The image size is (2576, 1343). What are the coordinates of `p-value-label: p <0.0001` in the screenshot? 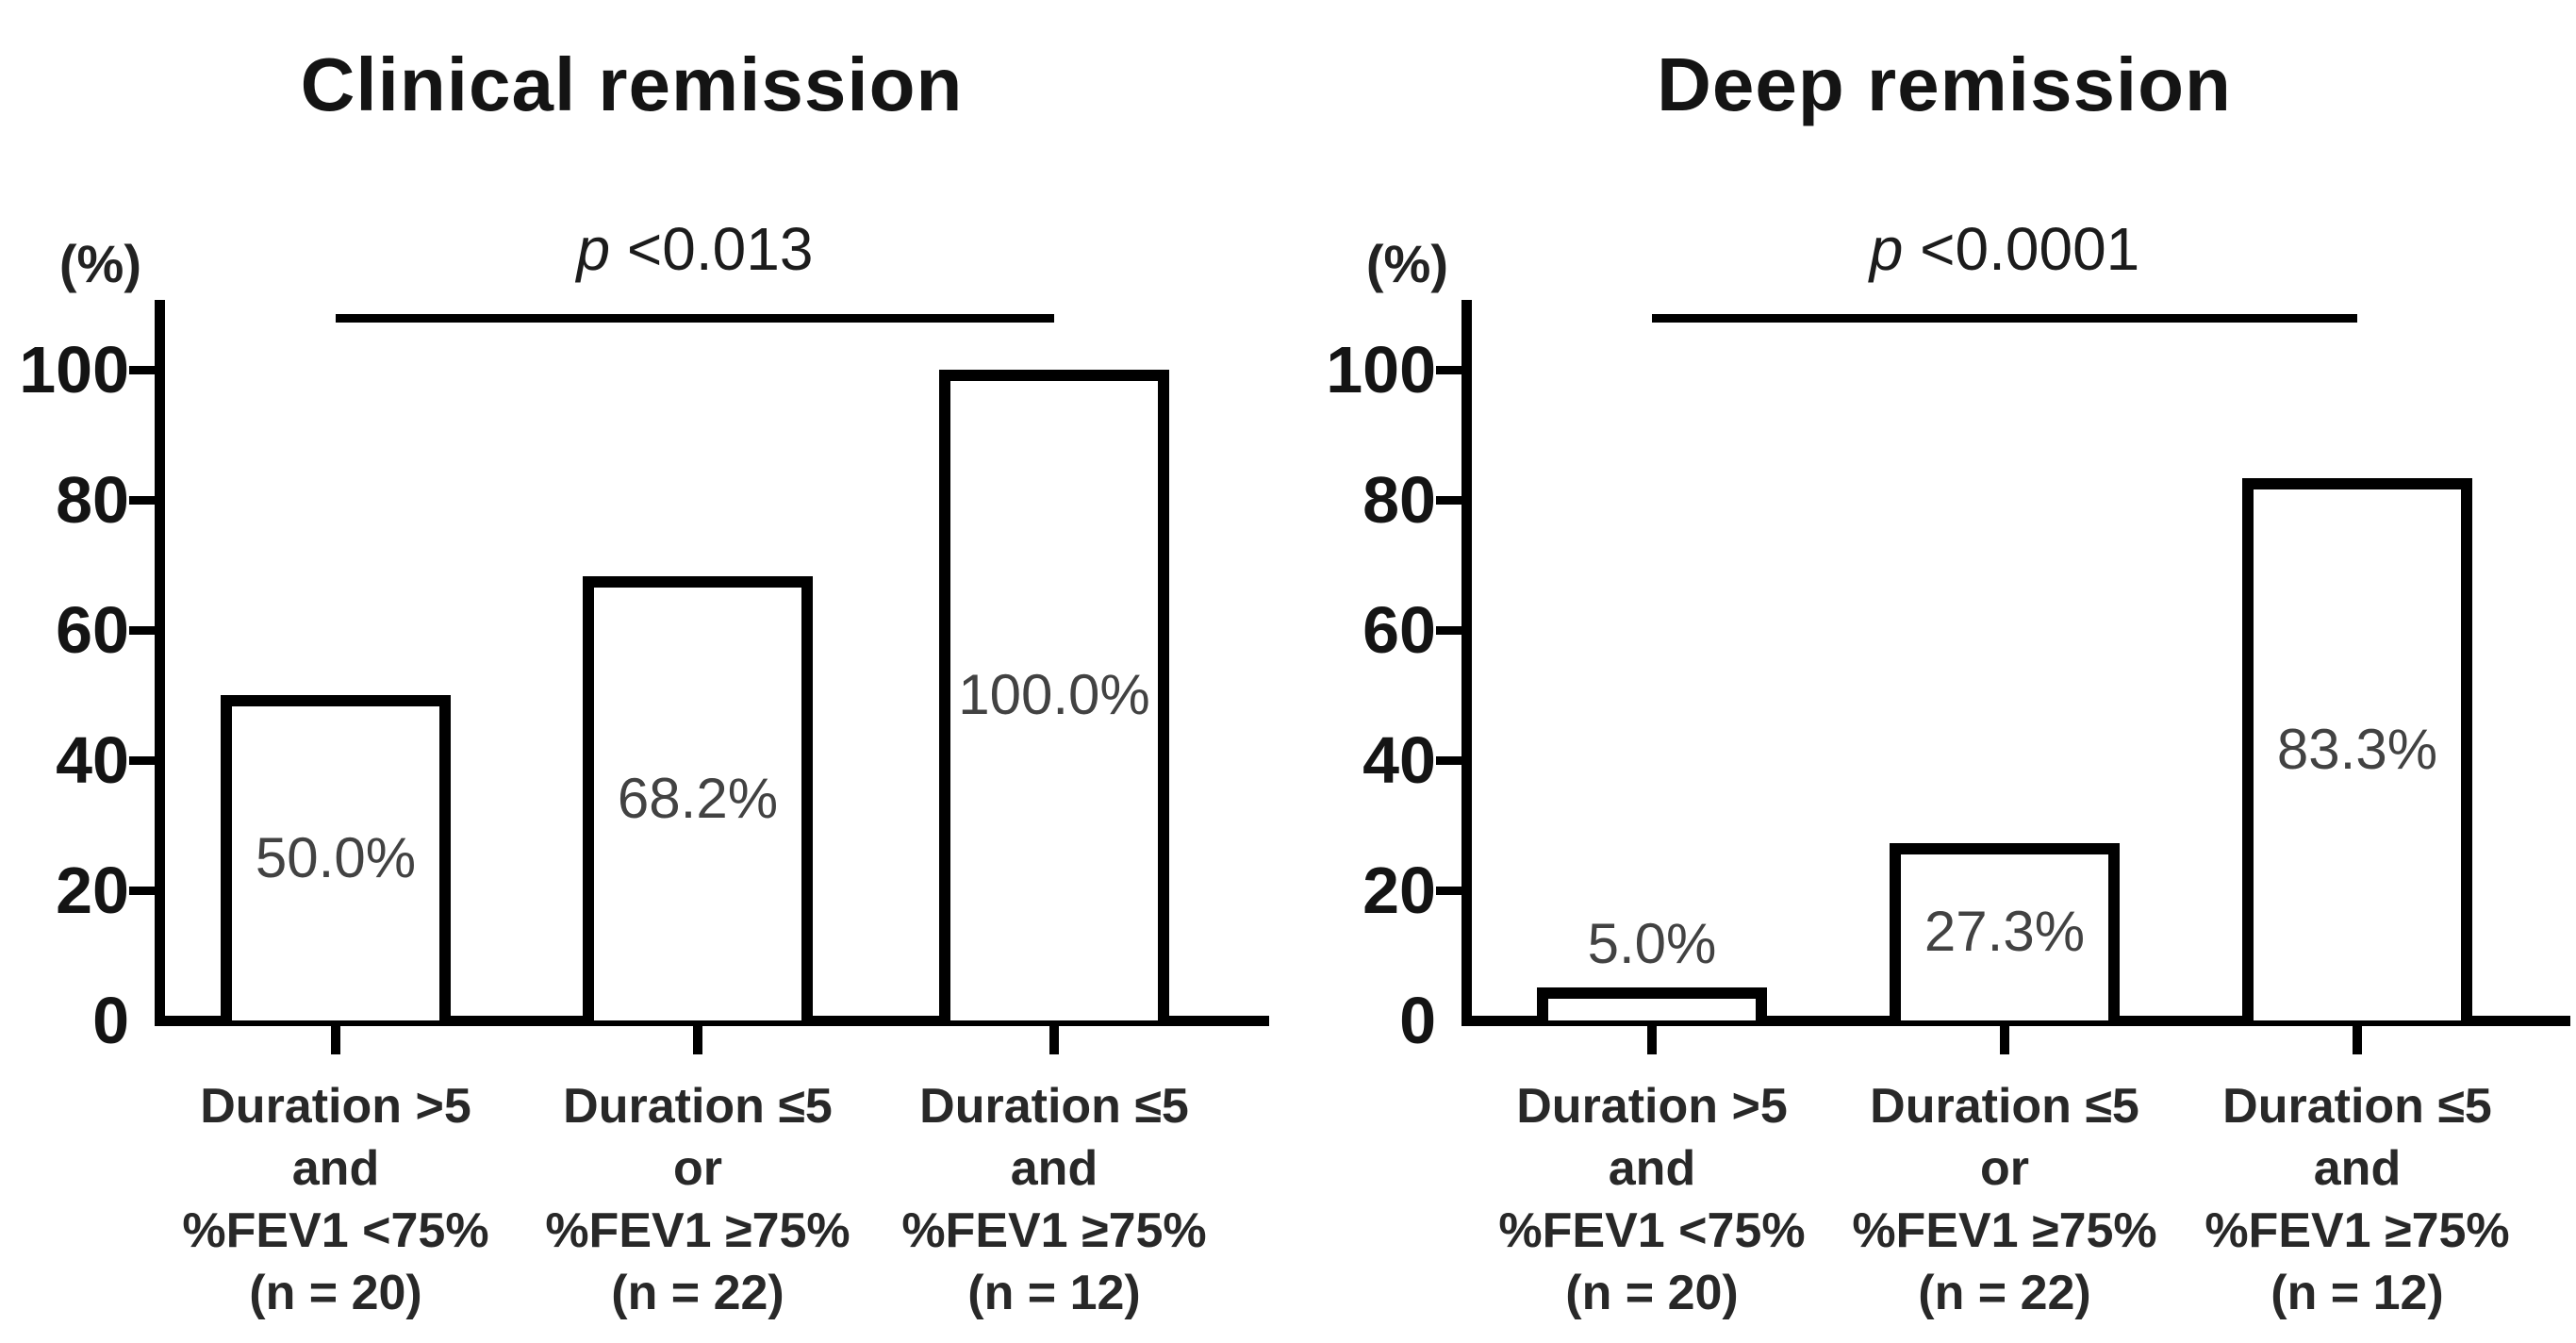 It's located at (2004, 249).